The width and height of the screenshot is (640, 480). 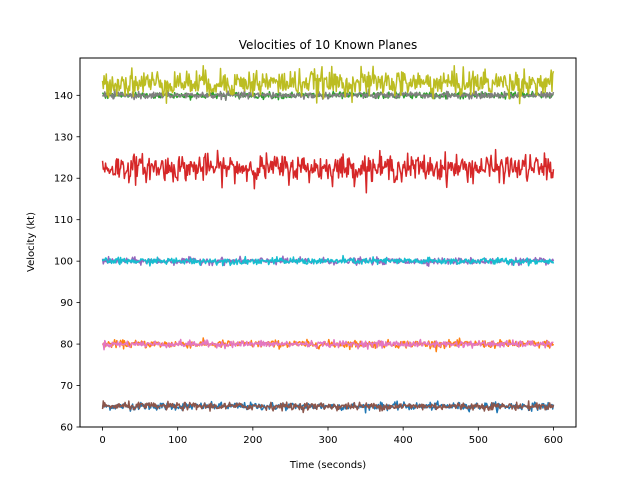 What do you see at coordinates (63, 220) in the screenshot?
I see `y-tick-label: 110` at bounding box center [63, 220].